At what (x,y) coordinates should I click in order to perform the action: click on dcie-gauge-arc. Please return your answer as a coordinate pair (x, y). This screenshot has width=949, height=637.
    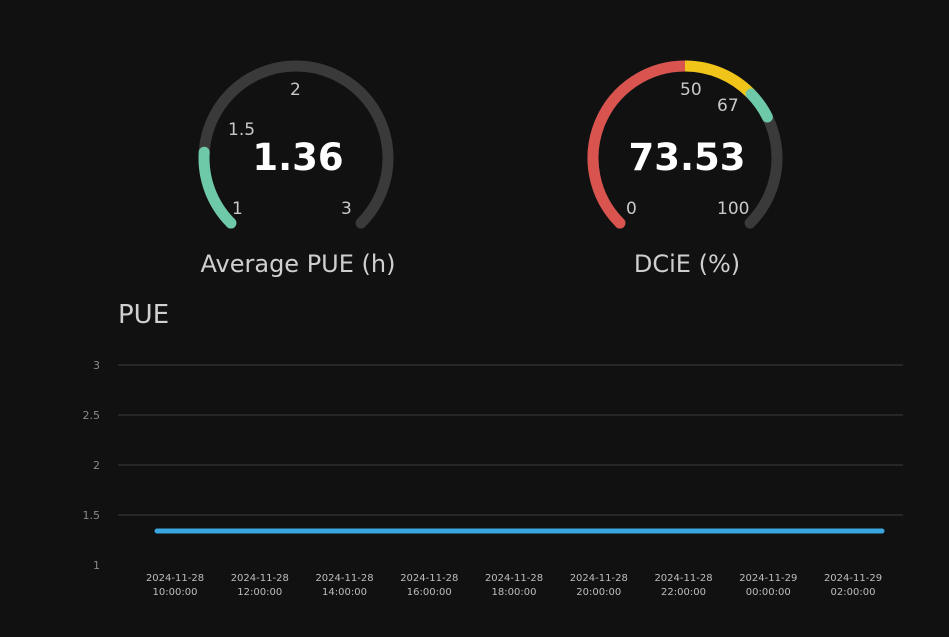
    Looking at the image, I should click on (685, 144).